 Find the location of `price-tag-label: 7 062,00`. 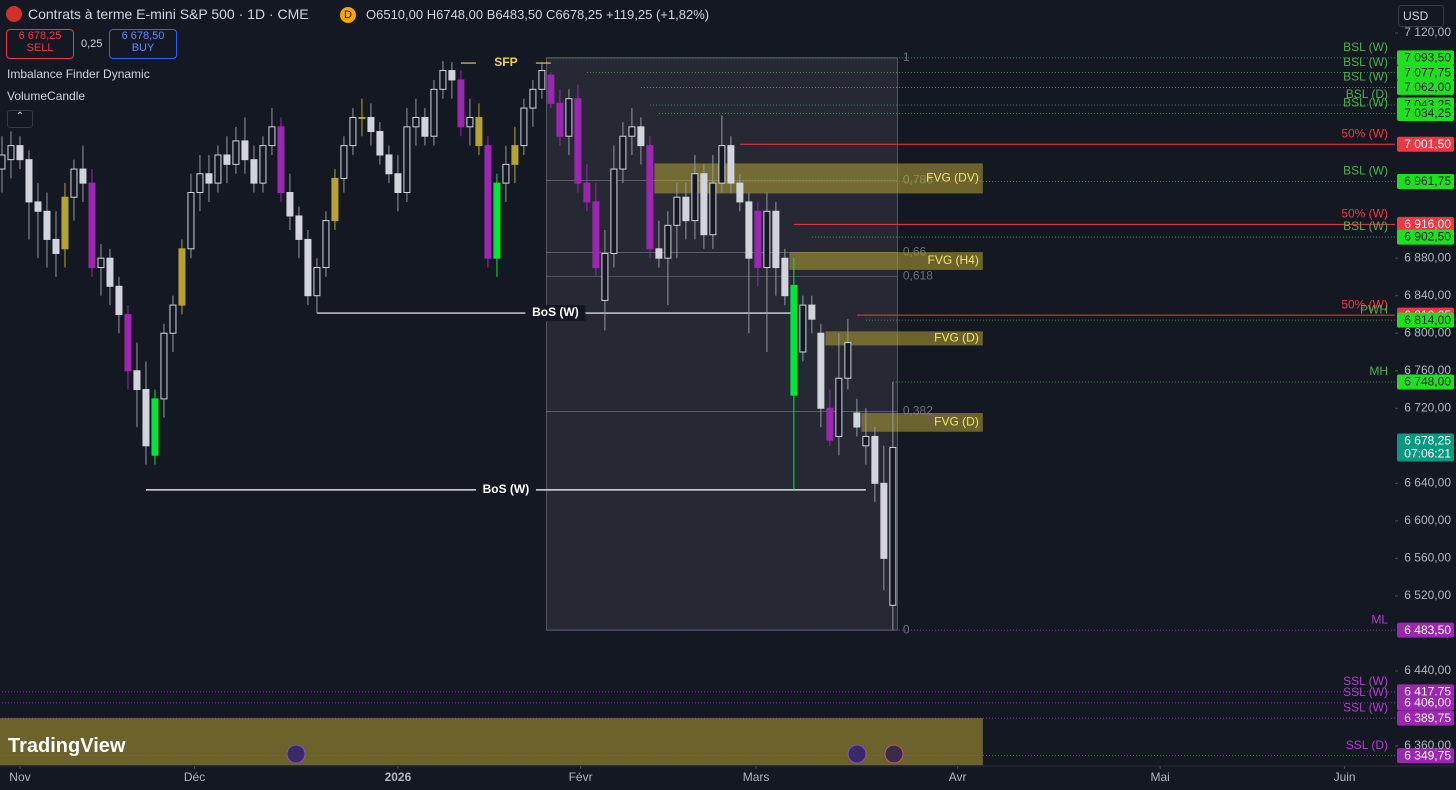

price-tag-label: 7 062,00 is located at coordinates (1427, 87).